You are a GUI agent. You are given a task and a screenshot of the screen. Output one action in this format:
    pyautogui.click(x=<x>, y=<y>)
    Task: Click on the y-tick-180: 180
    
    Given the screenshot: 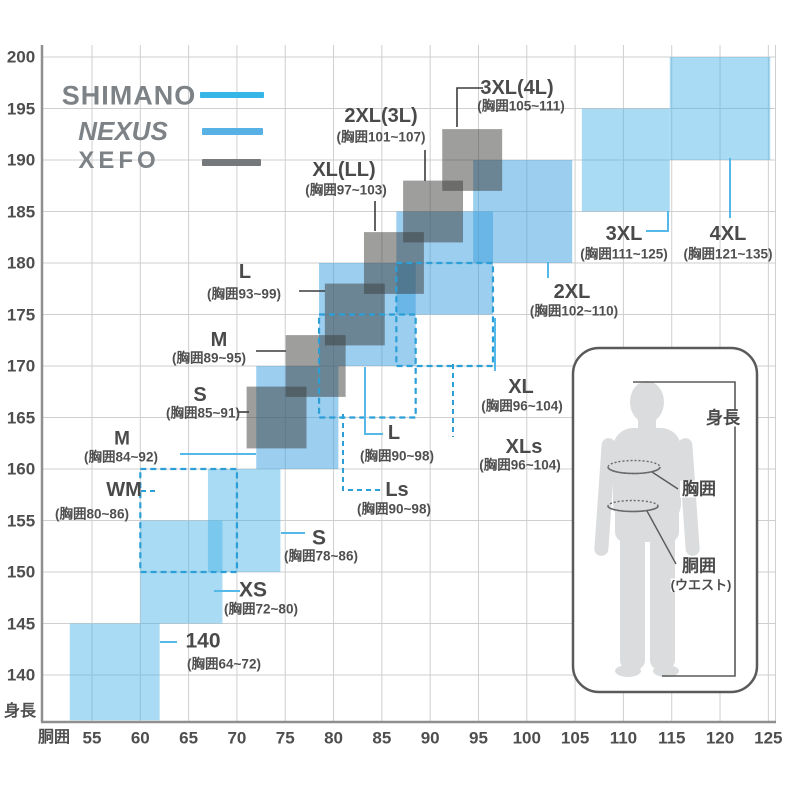 What is the action you would take?
    pyautogui.click(x=21, y=263)
    